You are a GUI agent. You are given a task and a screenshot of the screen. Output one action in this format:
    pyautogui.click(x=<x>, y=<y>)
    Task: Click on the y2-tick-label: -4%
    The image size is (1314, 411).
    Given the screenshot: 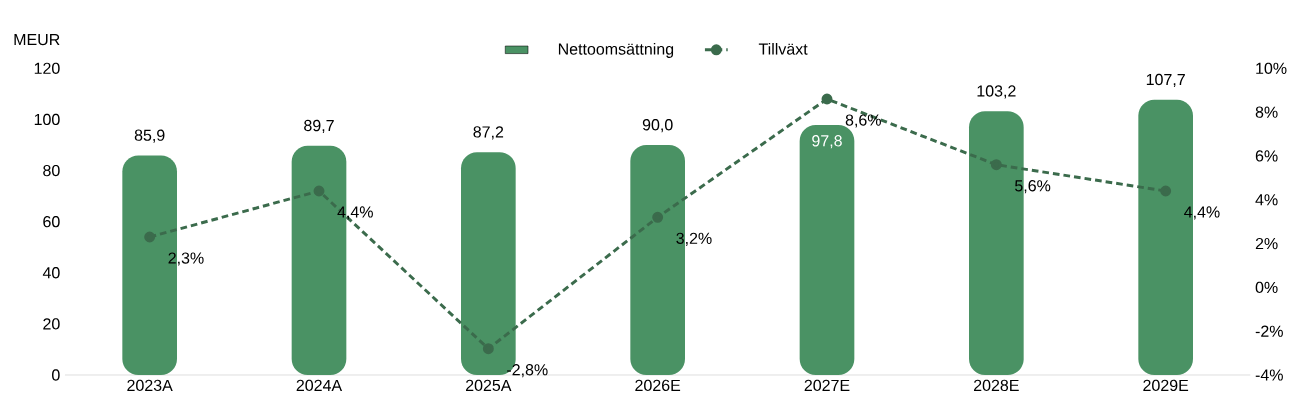 What is the action you would take?
    pyautogui.click(x=1269, y=375)
    